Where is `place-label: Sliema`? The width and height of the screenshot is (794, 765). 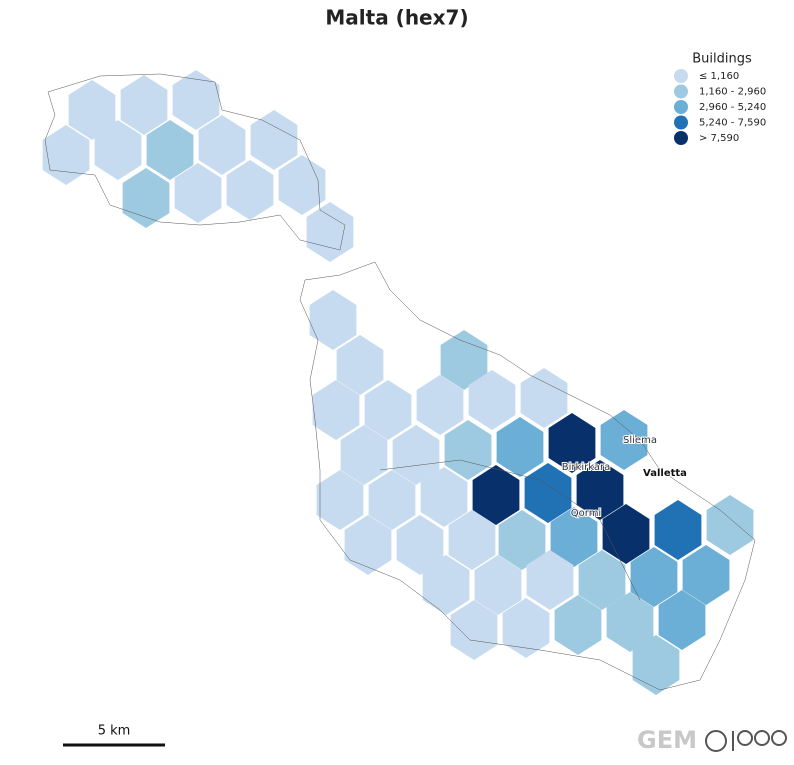
place-label: Sliema is located at coordinates (640, 440).